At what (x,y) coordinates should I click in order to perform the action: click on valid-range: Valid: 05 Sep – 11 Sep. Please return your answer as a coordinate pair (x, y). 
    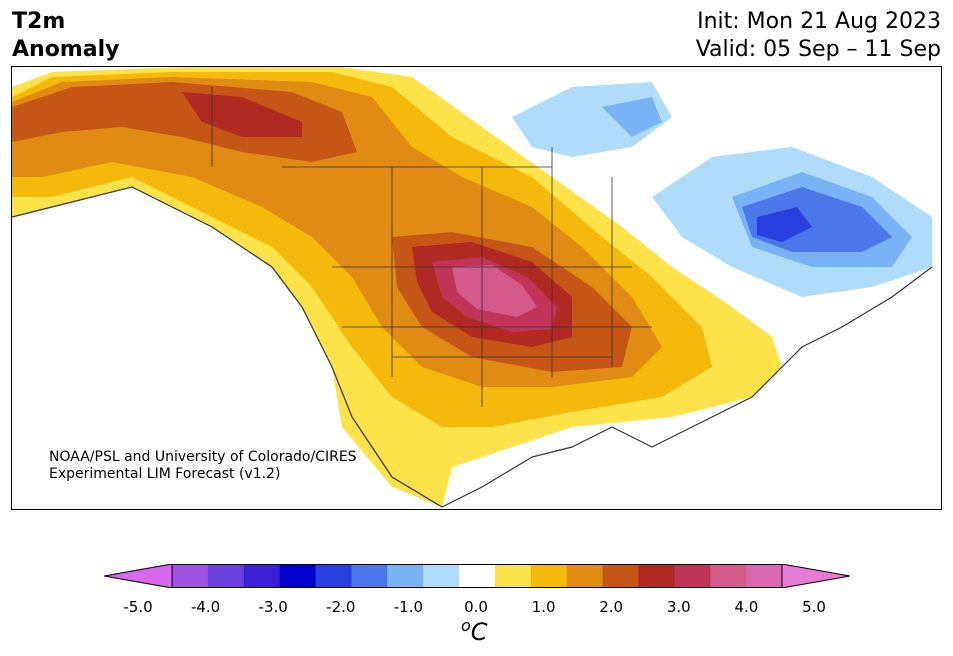
    Looking at the image, I should click on (818, 49).